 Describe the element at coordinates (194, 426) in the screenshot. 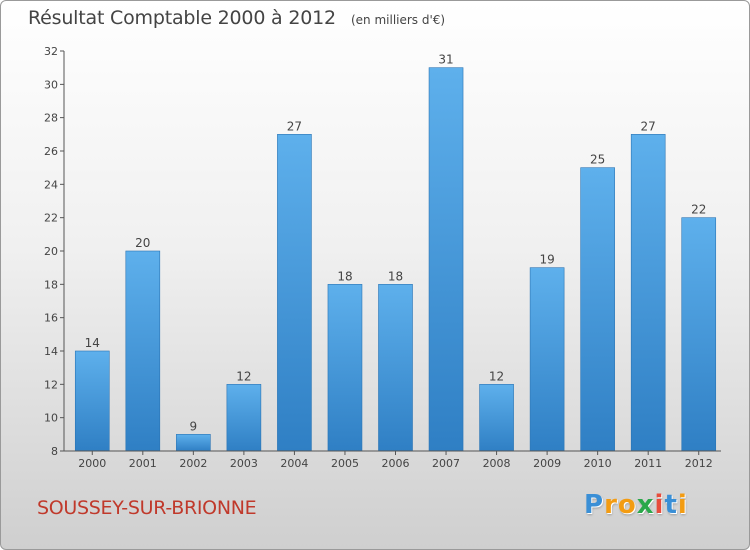

I see `data-label-2002: 9` at that location.